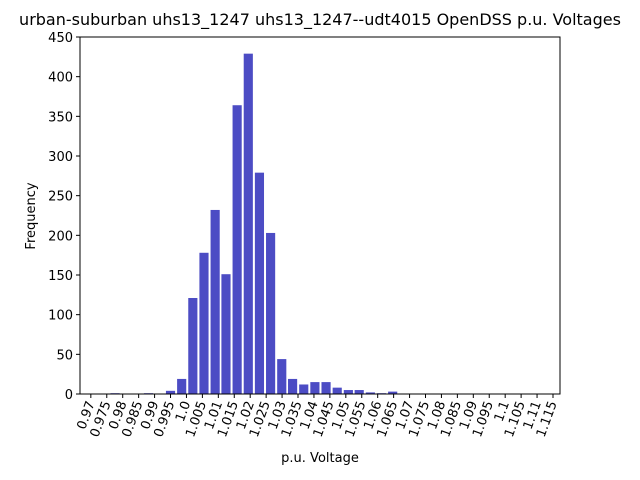  I want to click on y-tick-label: 350, so click(60, 117).